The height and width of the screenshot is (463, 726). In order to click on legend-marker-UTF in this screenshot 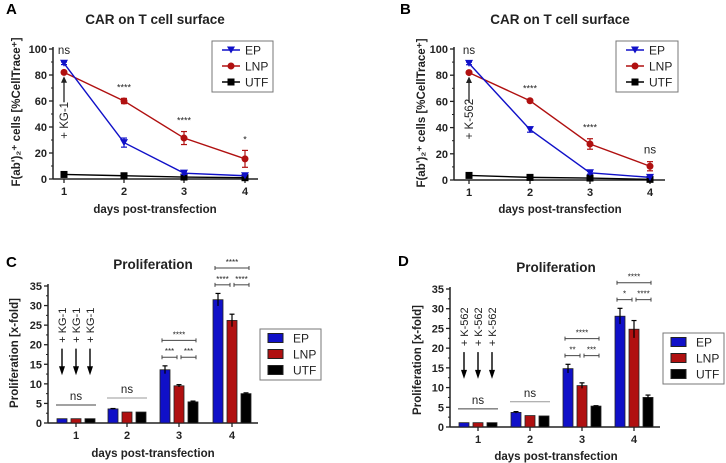, I will do `click(231, 82)`.